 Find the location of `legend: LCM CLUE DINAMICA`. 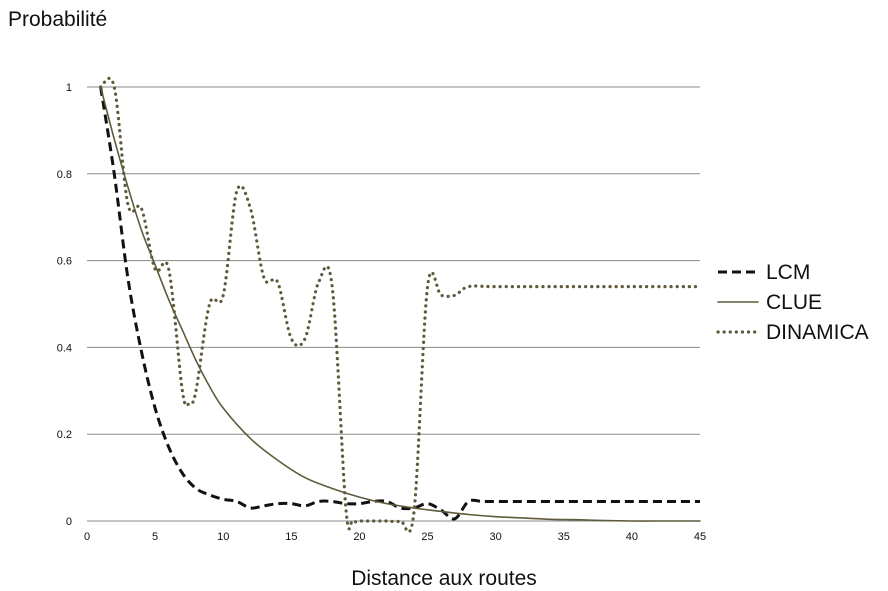

legend: LCM CLUE DINAMICA is located at coordinates (792, 302).